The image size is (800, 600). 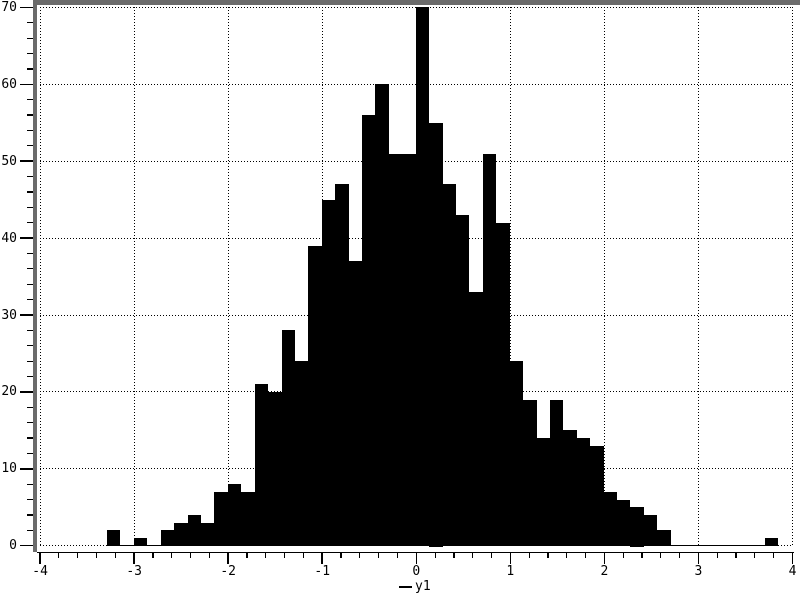 I want to click on y-tick-label: 60, so click(x=9, y=84).